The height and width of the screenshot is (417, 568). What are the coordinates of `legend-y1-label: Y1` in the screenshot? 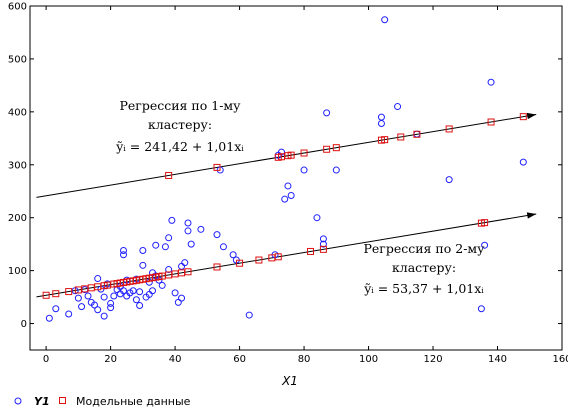 It's located at (42, 401).